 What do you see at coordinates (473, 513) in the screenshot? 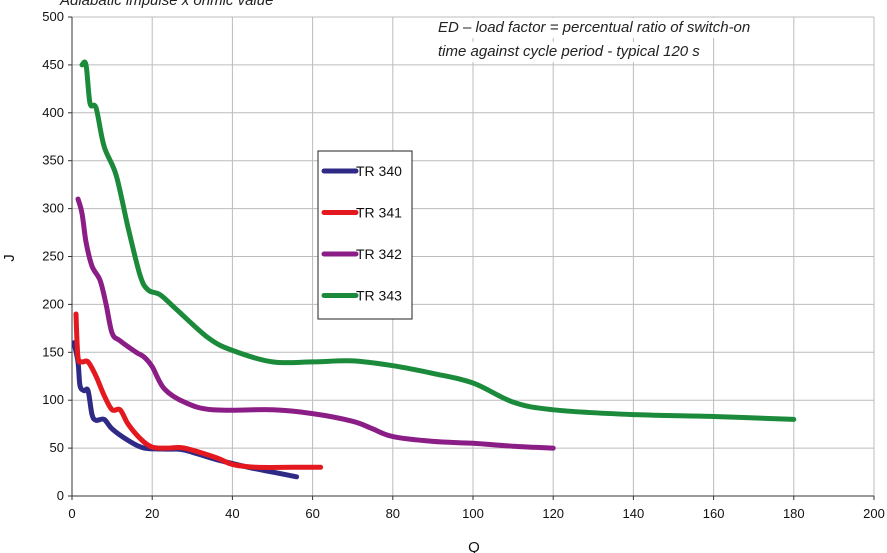
I see `x-tick-label: 100` at bounding box center [473, 513].